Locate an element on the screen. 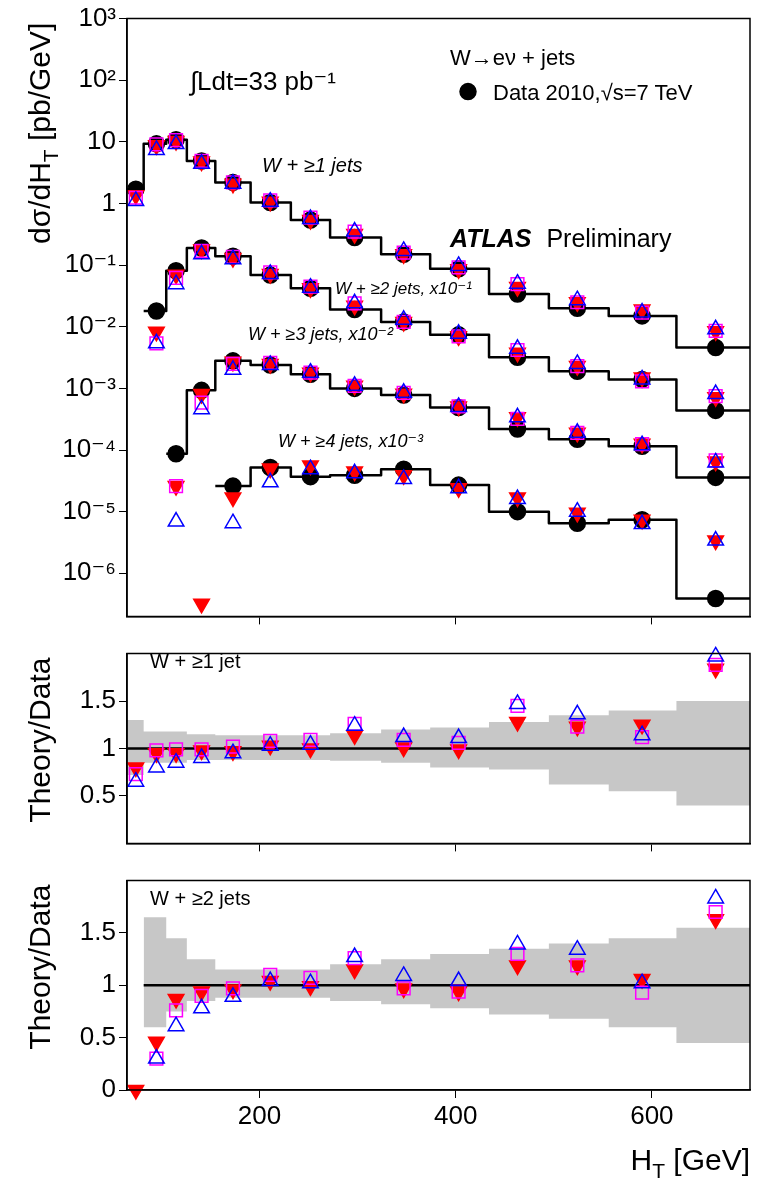 This screenshot has height=1178, width=767. y-tick-label: 10⁻⁶ is located at coordinates (89, 571).